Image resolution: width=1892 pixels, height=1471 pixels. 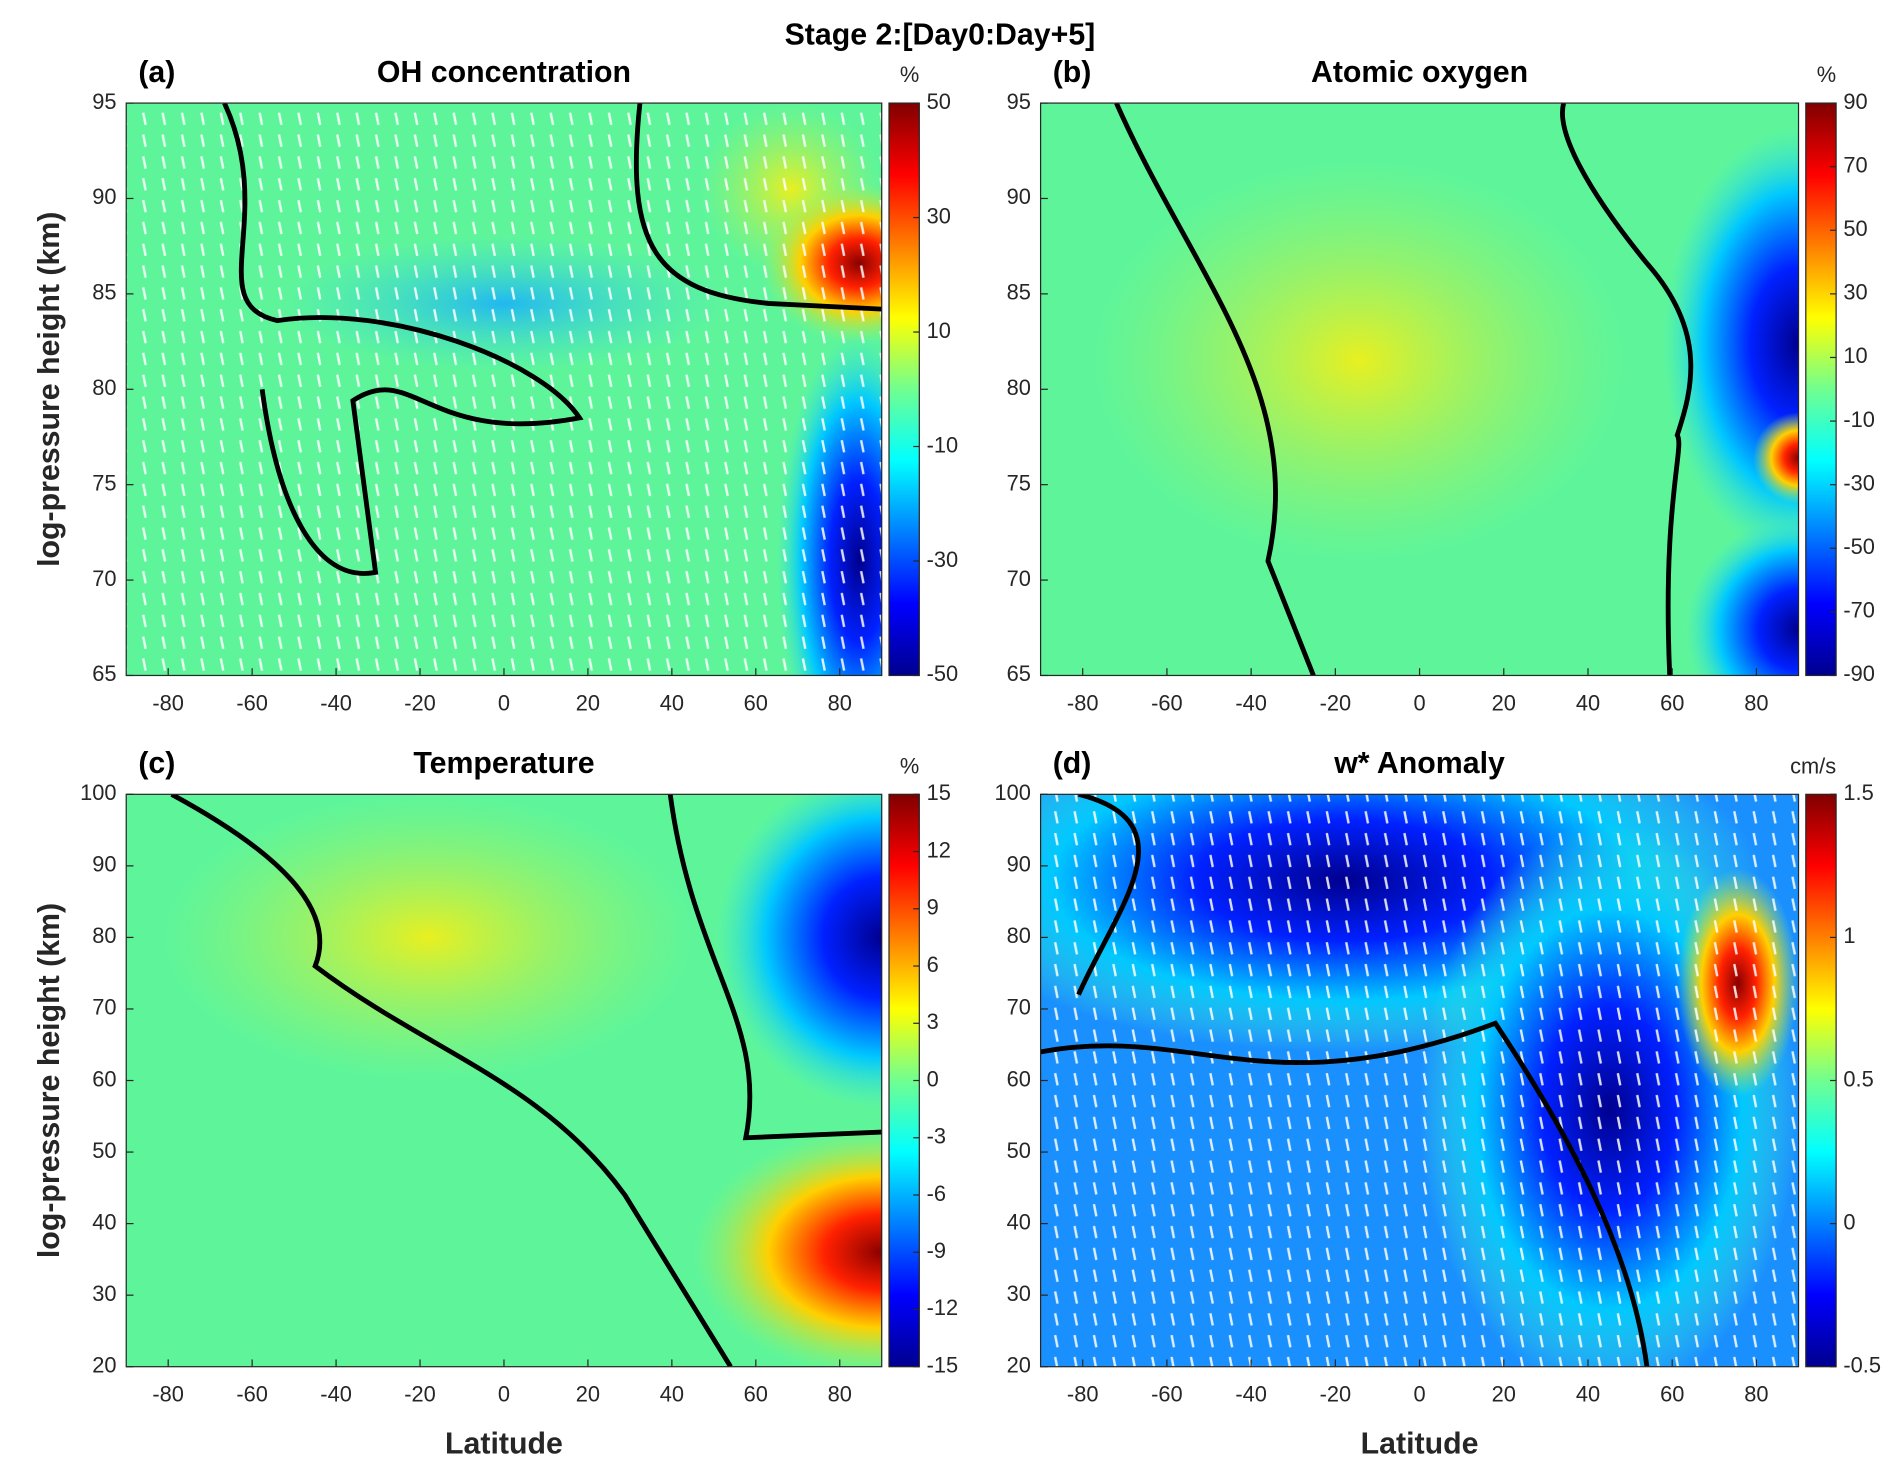 What do you see at coordinates (1813, 765) in the screenshot?
I see `colorbar-unit: cm/s` at bounding box center [1813, 765].